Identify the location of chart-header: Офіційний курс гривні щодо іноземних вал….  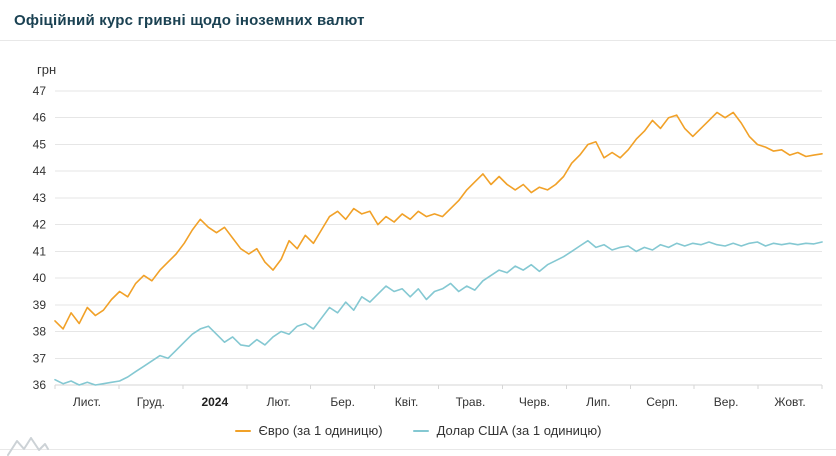
(418, 20).